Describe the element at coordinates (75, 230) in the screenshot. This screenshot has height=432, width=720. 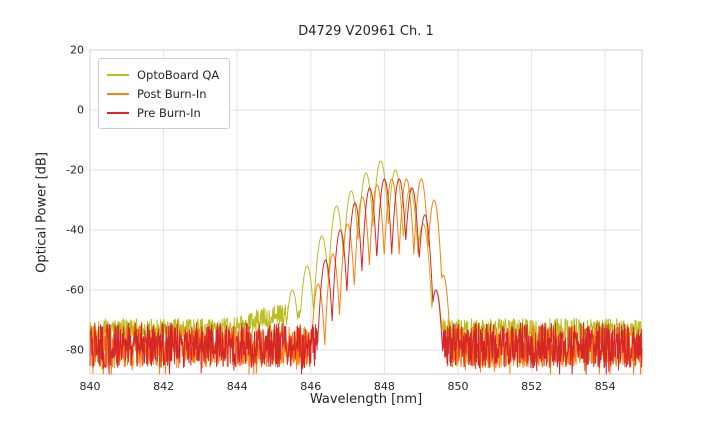
I see `y-tick-label: -40` at that location.